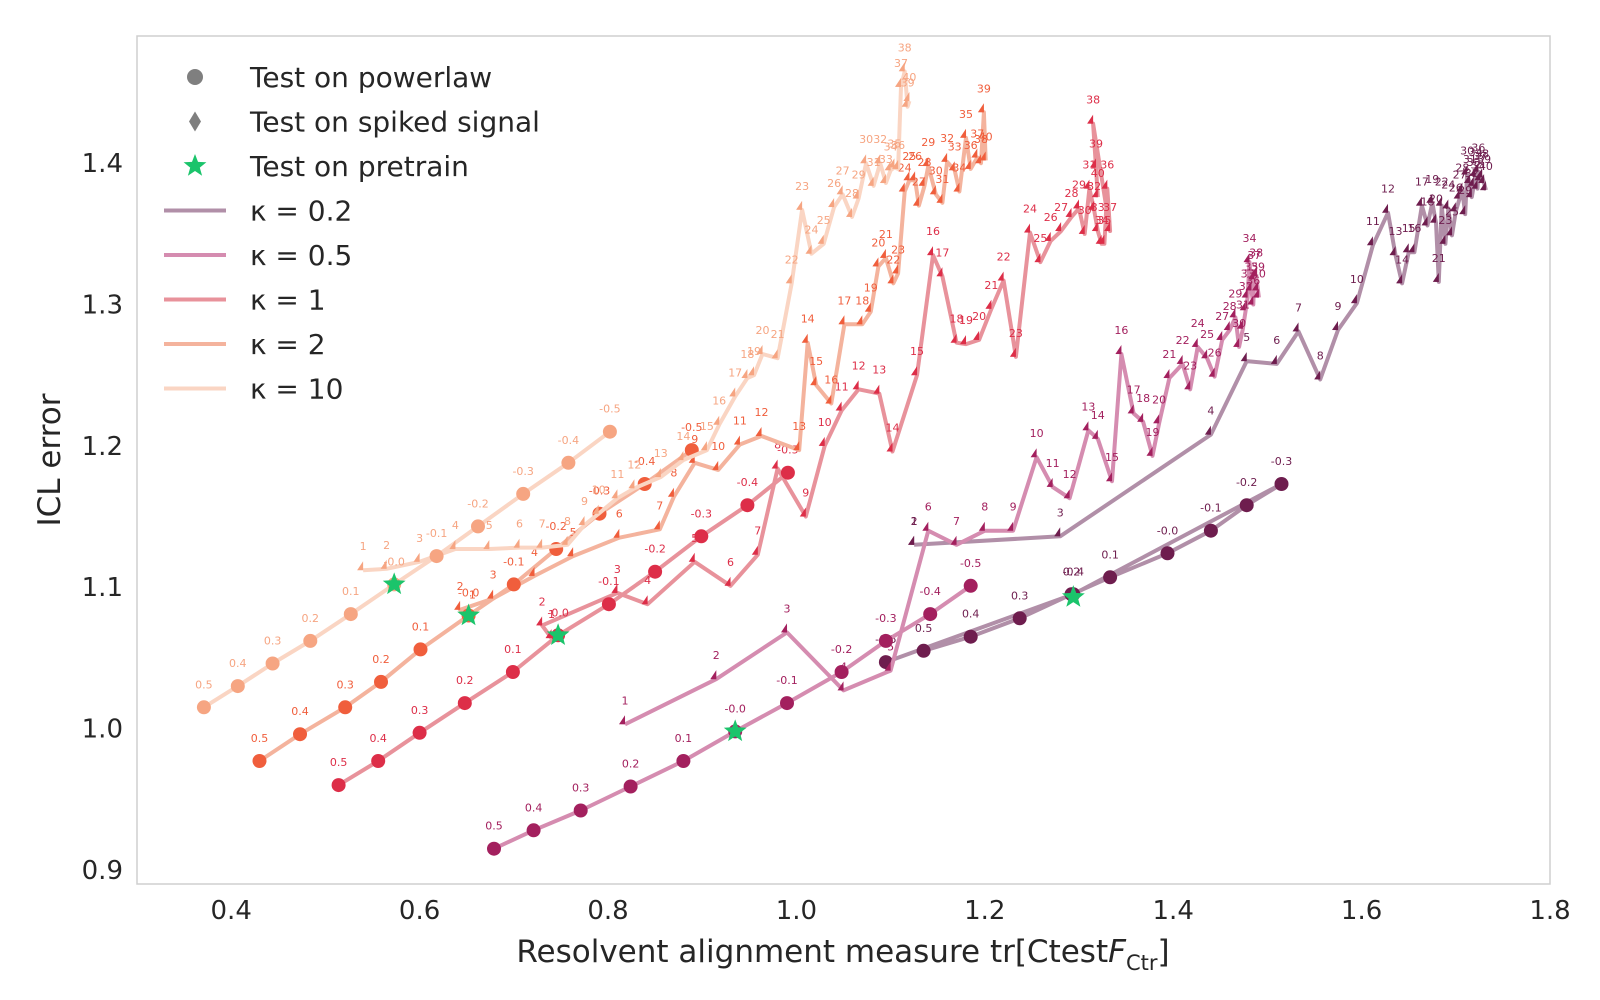 Image resolution: width=1600 pixels, height=1000 pixels. I want to click on spiked-point-label: 24, so click(1198, 323).